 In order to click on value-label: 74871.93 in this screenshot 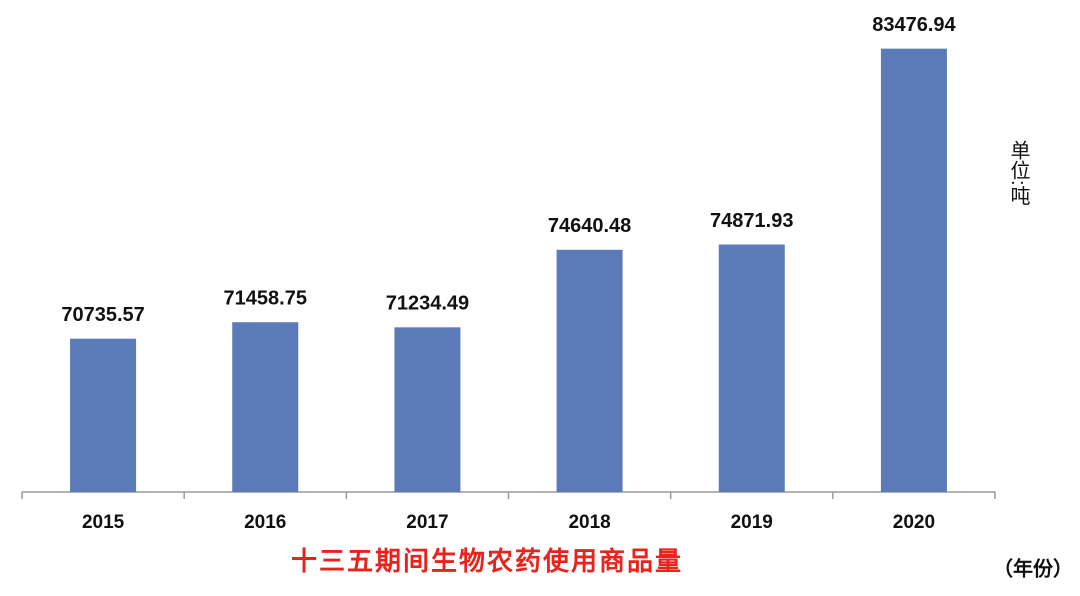, I will do `click(751, 221)`.